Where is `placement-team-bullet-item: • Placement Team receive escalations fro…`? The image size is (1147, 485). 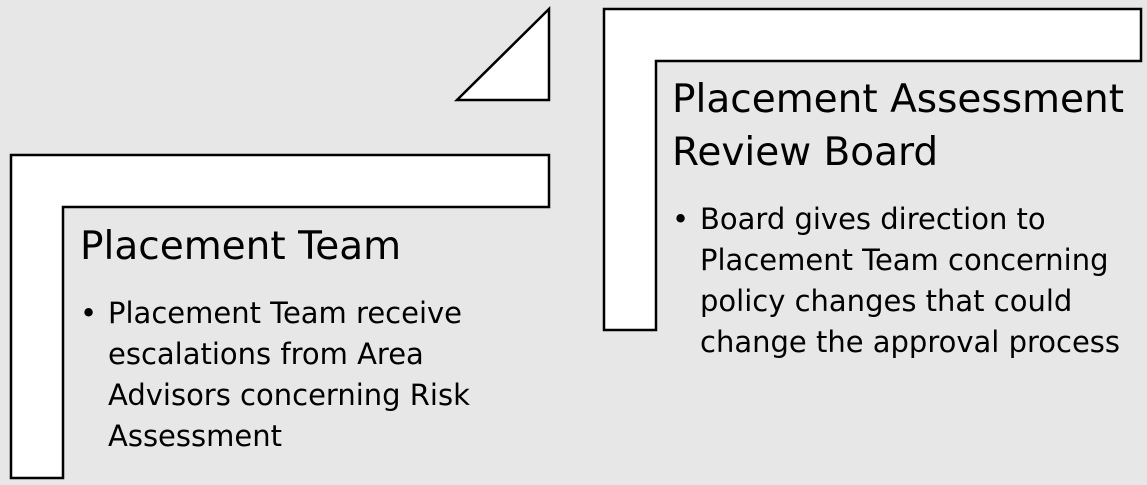
placement-team-bullet-item: • Placement Team receive escalations fro… is located at coordinates (310, 375).